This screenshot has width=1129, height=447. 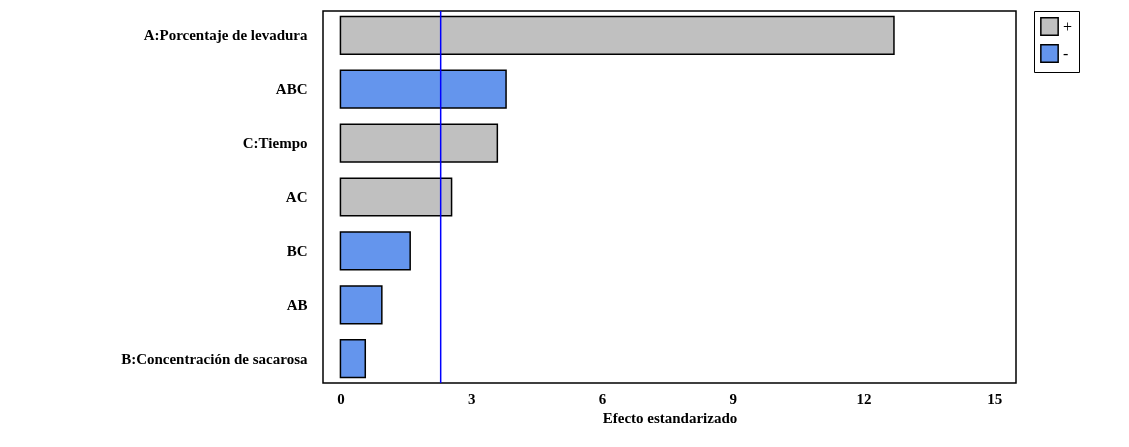 I want to click on y-tick-label: AC, so click(x=296, y=197).